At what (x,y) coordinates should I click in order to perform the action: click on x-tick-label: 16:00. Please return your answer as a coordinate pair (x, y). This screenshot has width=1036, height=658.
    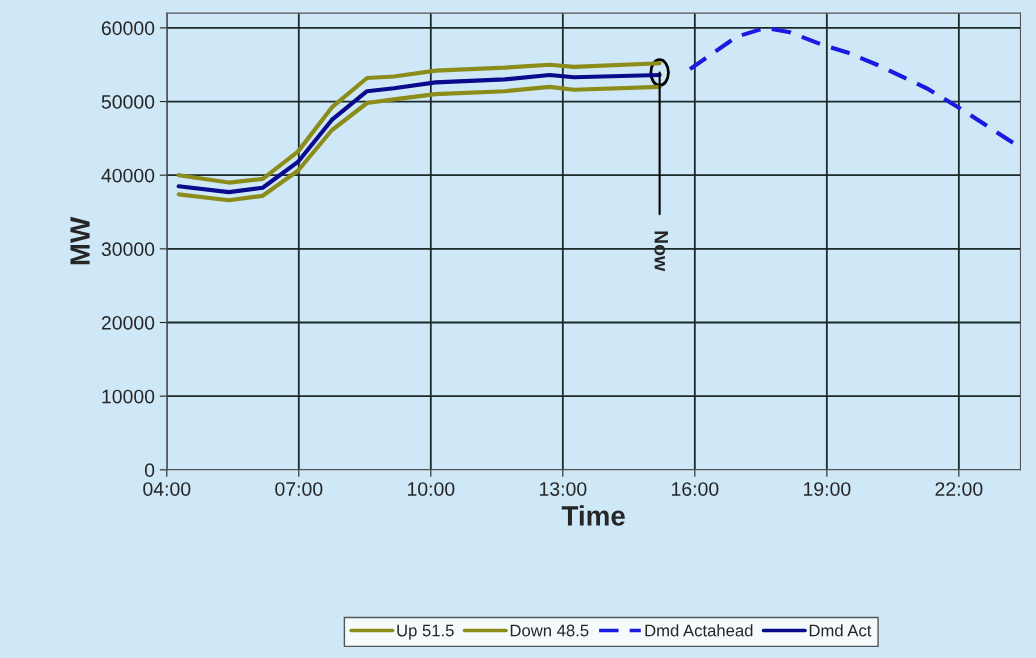
    Looking at the image, I should click on (695, 489).